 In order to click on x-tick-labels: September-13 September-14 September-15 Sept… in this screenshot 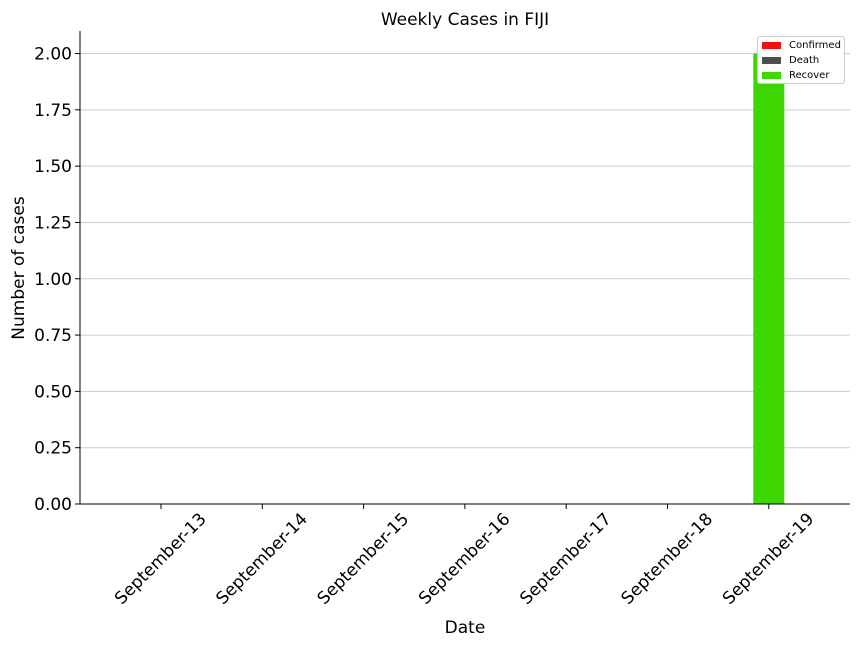, I will do `click(464, 556)`.